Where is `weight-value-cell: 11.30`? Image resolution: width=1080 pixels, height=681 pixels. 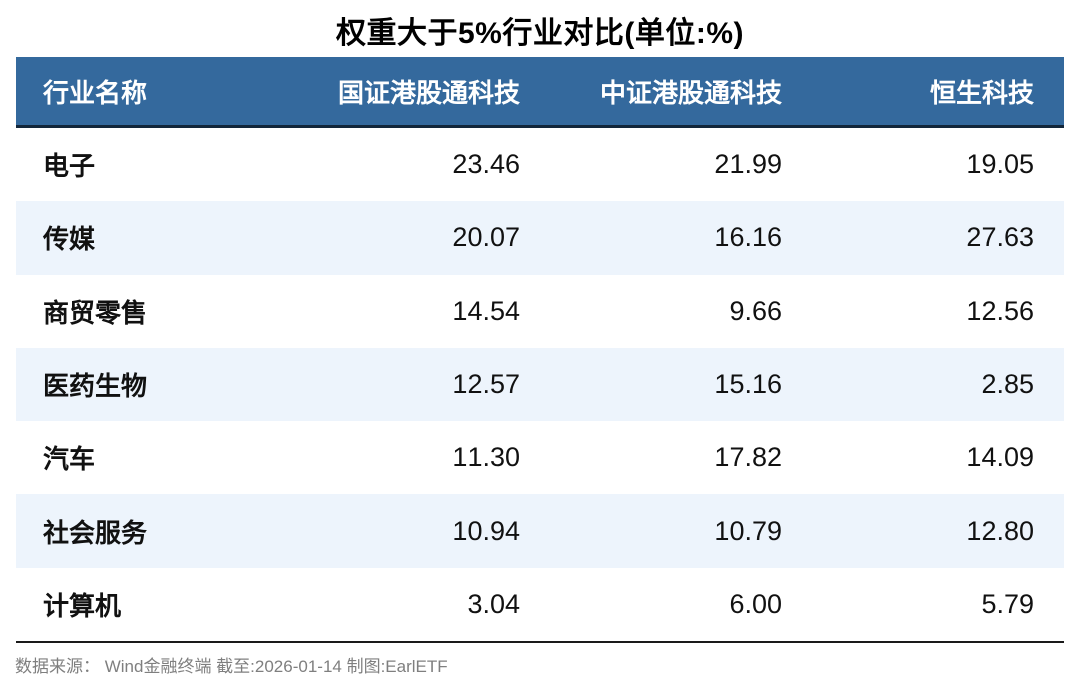
weight-value-cell: 11.30 is located at coordinates (486, 457).